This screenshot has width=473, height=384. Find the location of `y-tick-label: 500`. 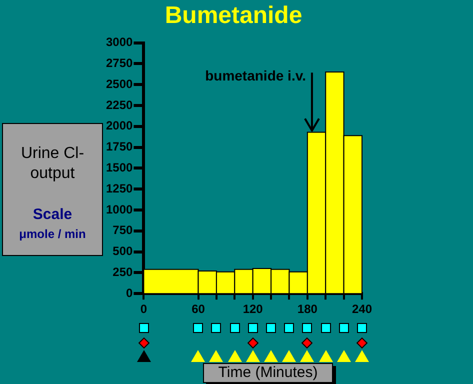

y-tick-label: 500 is located at coordinates (123, 251).